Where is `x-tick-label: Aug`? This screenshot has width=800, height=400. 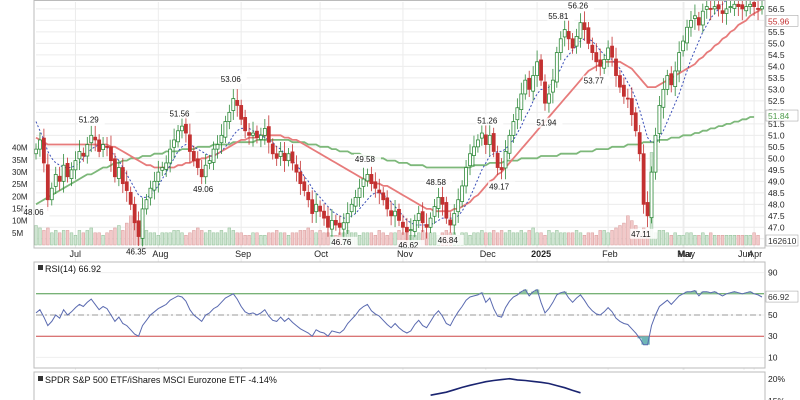
x-tick-label: Aug is located at coordinates (160, 254).